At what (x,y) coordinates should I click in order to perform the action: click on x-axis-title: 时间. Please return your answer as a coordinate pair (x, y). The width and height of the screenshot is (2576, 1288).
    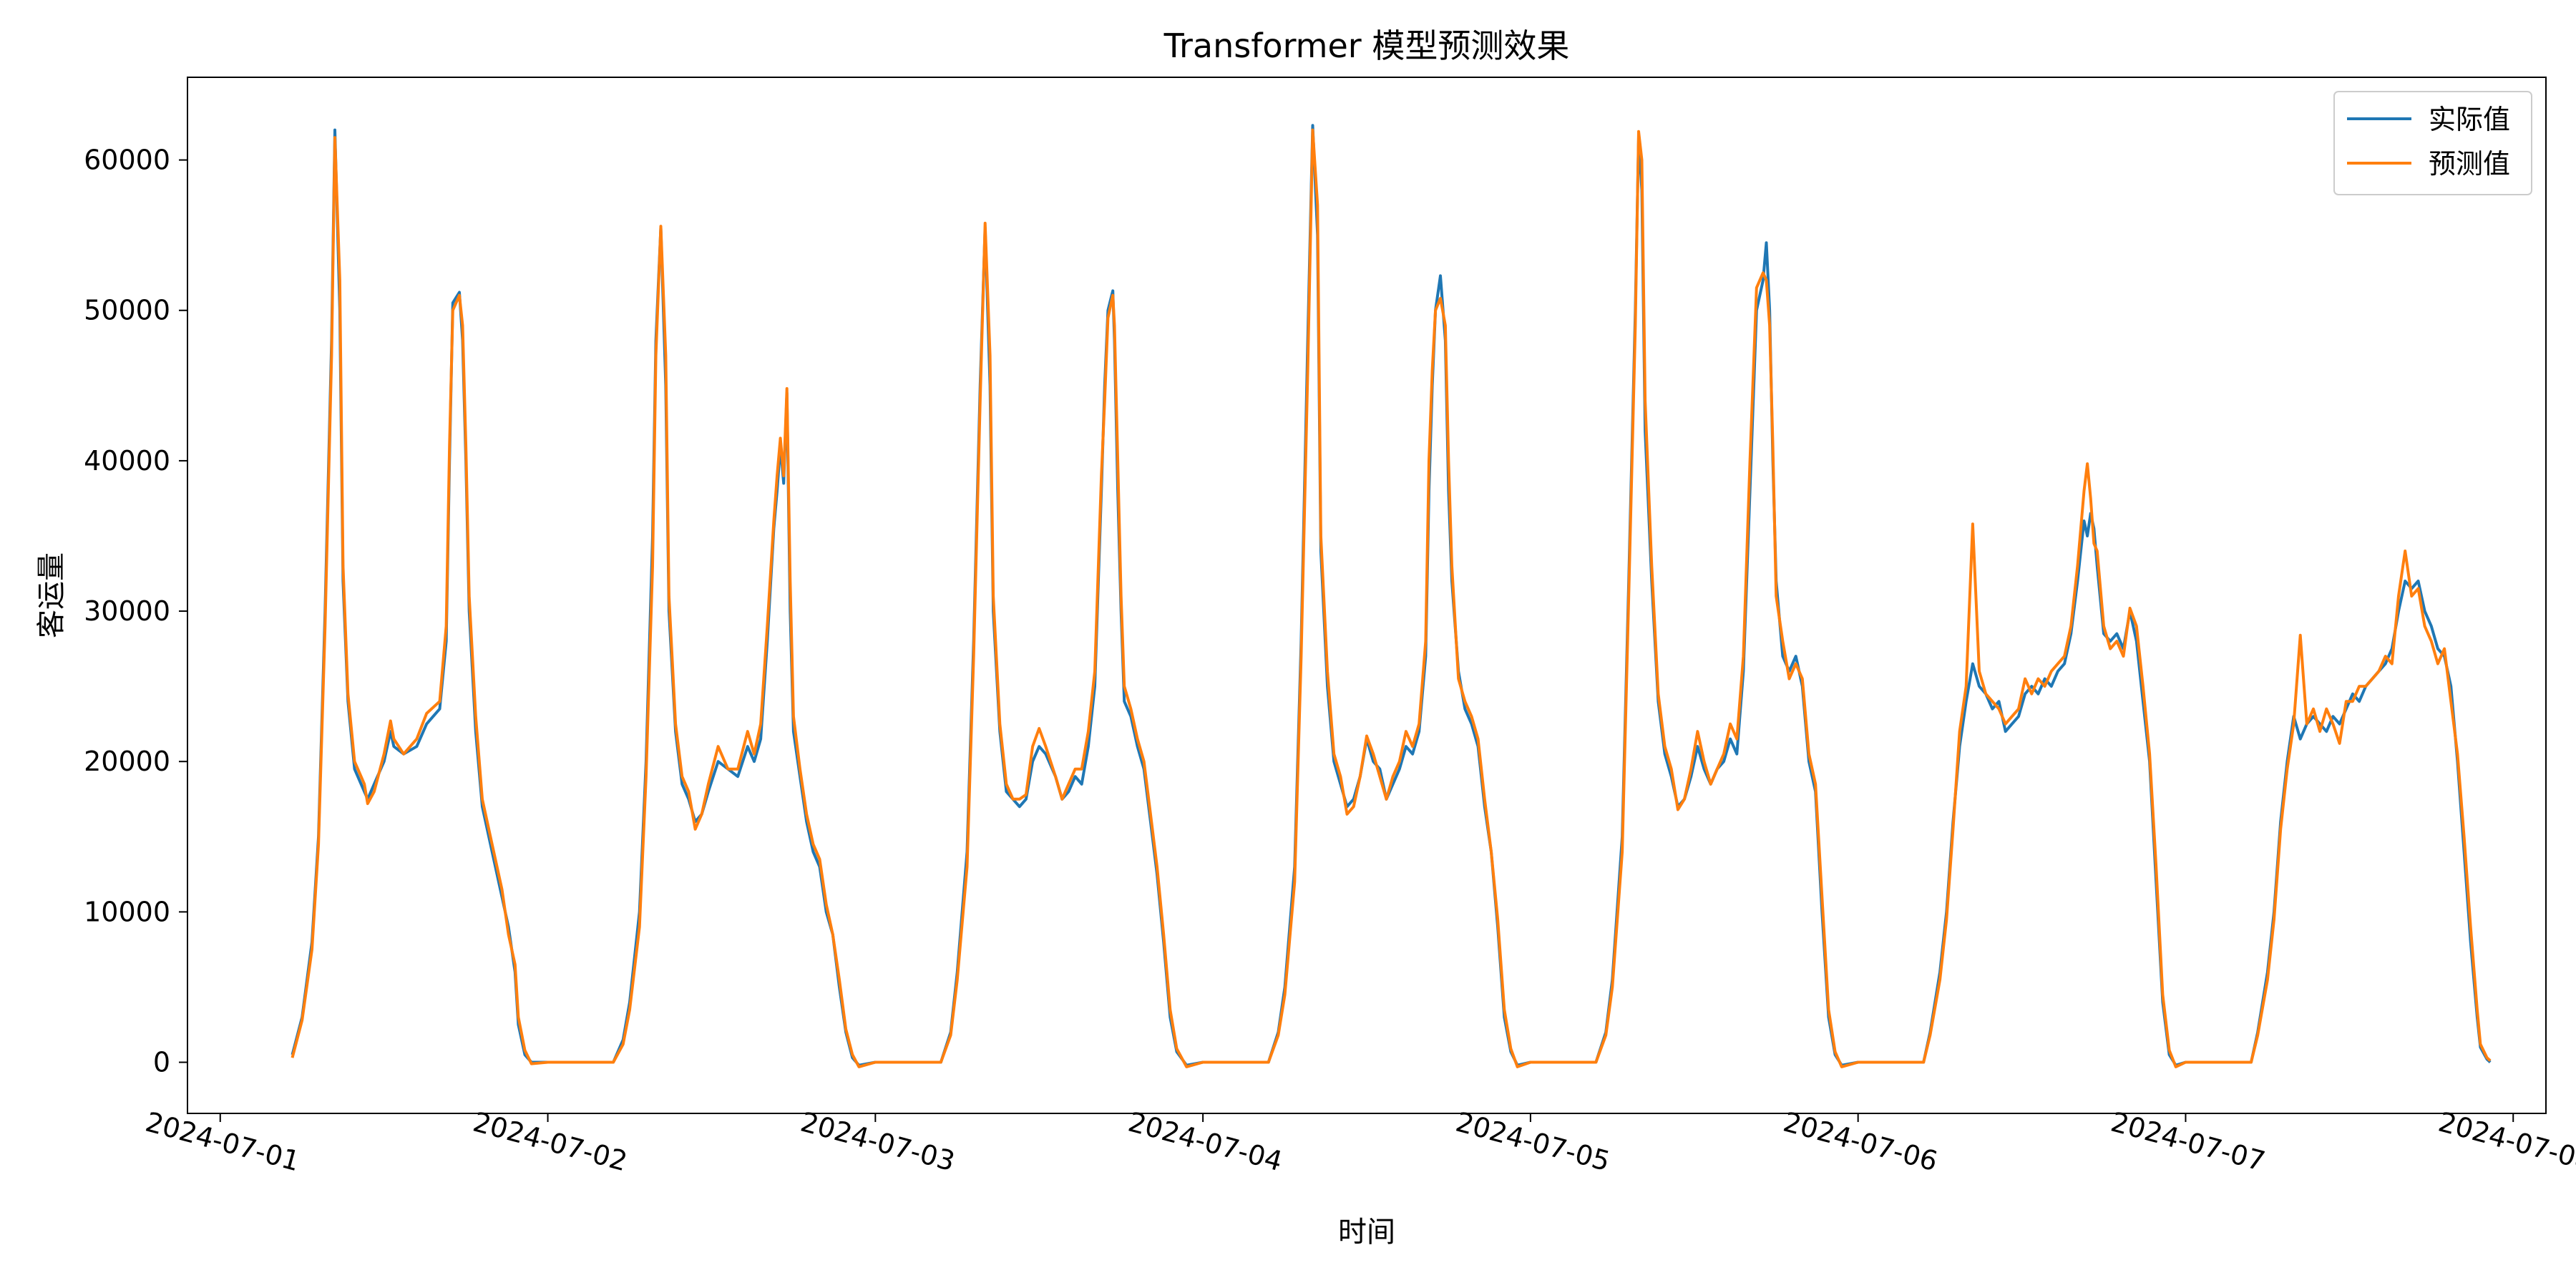
    Looking at the image, I should click on (1366, 1232).